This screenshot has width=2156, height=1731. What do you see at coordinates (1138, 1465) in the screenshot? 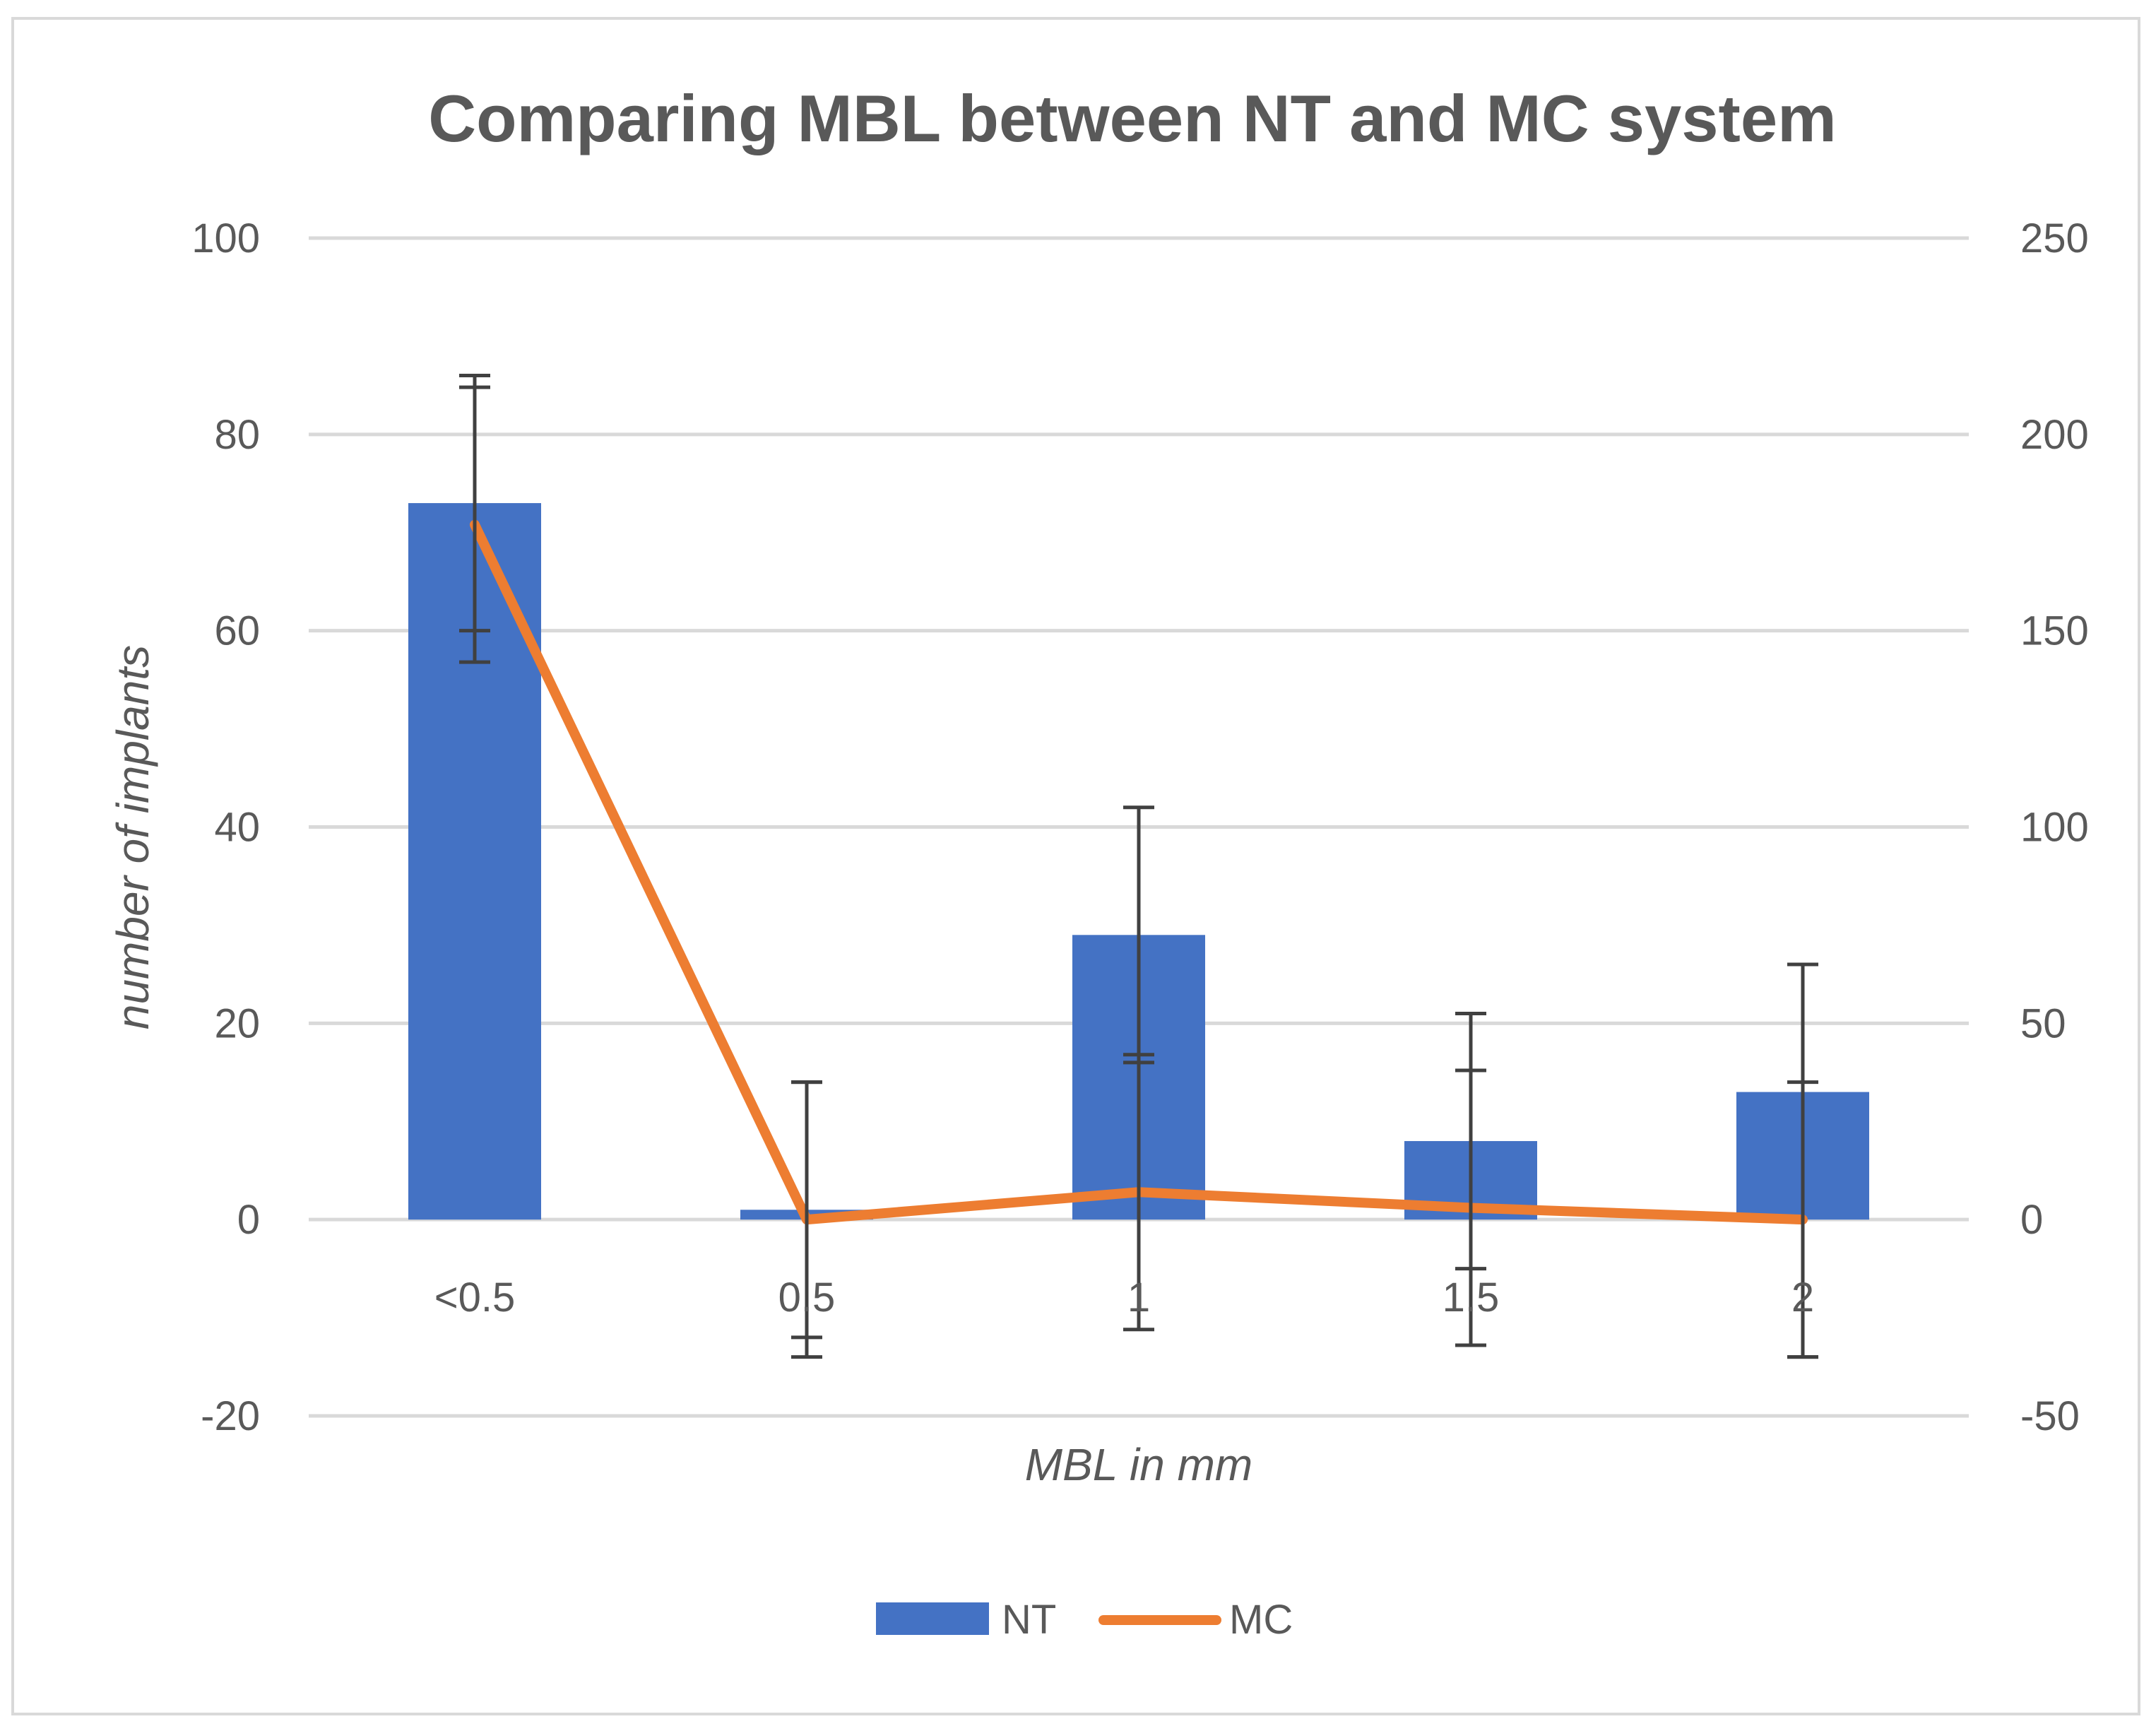
I see `x-axis-title: MBL in mm` at bounding box center [1138, 1465].